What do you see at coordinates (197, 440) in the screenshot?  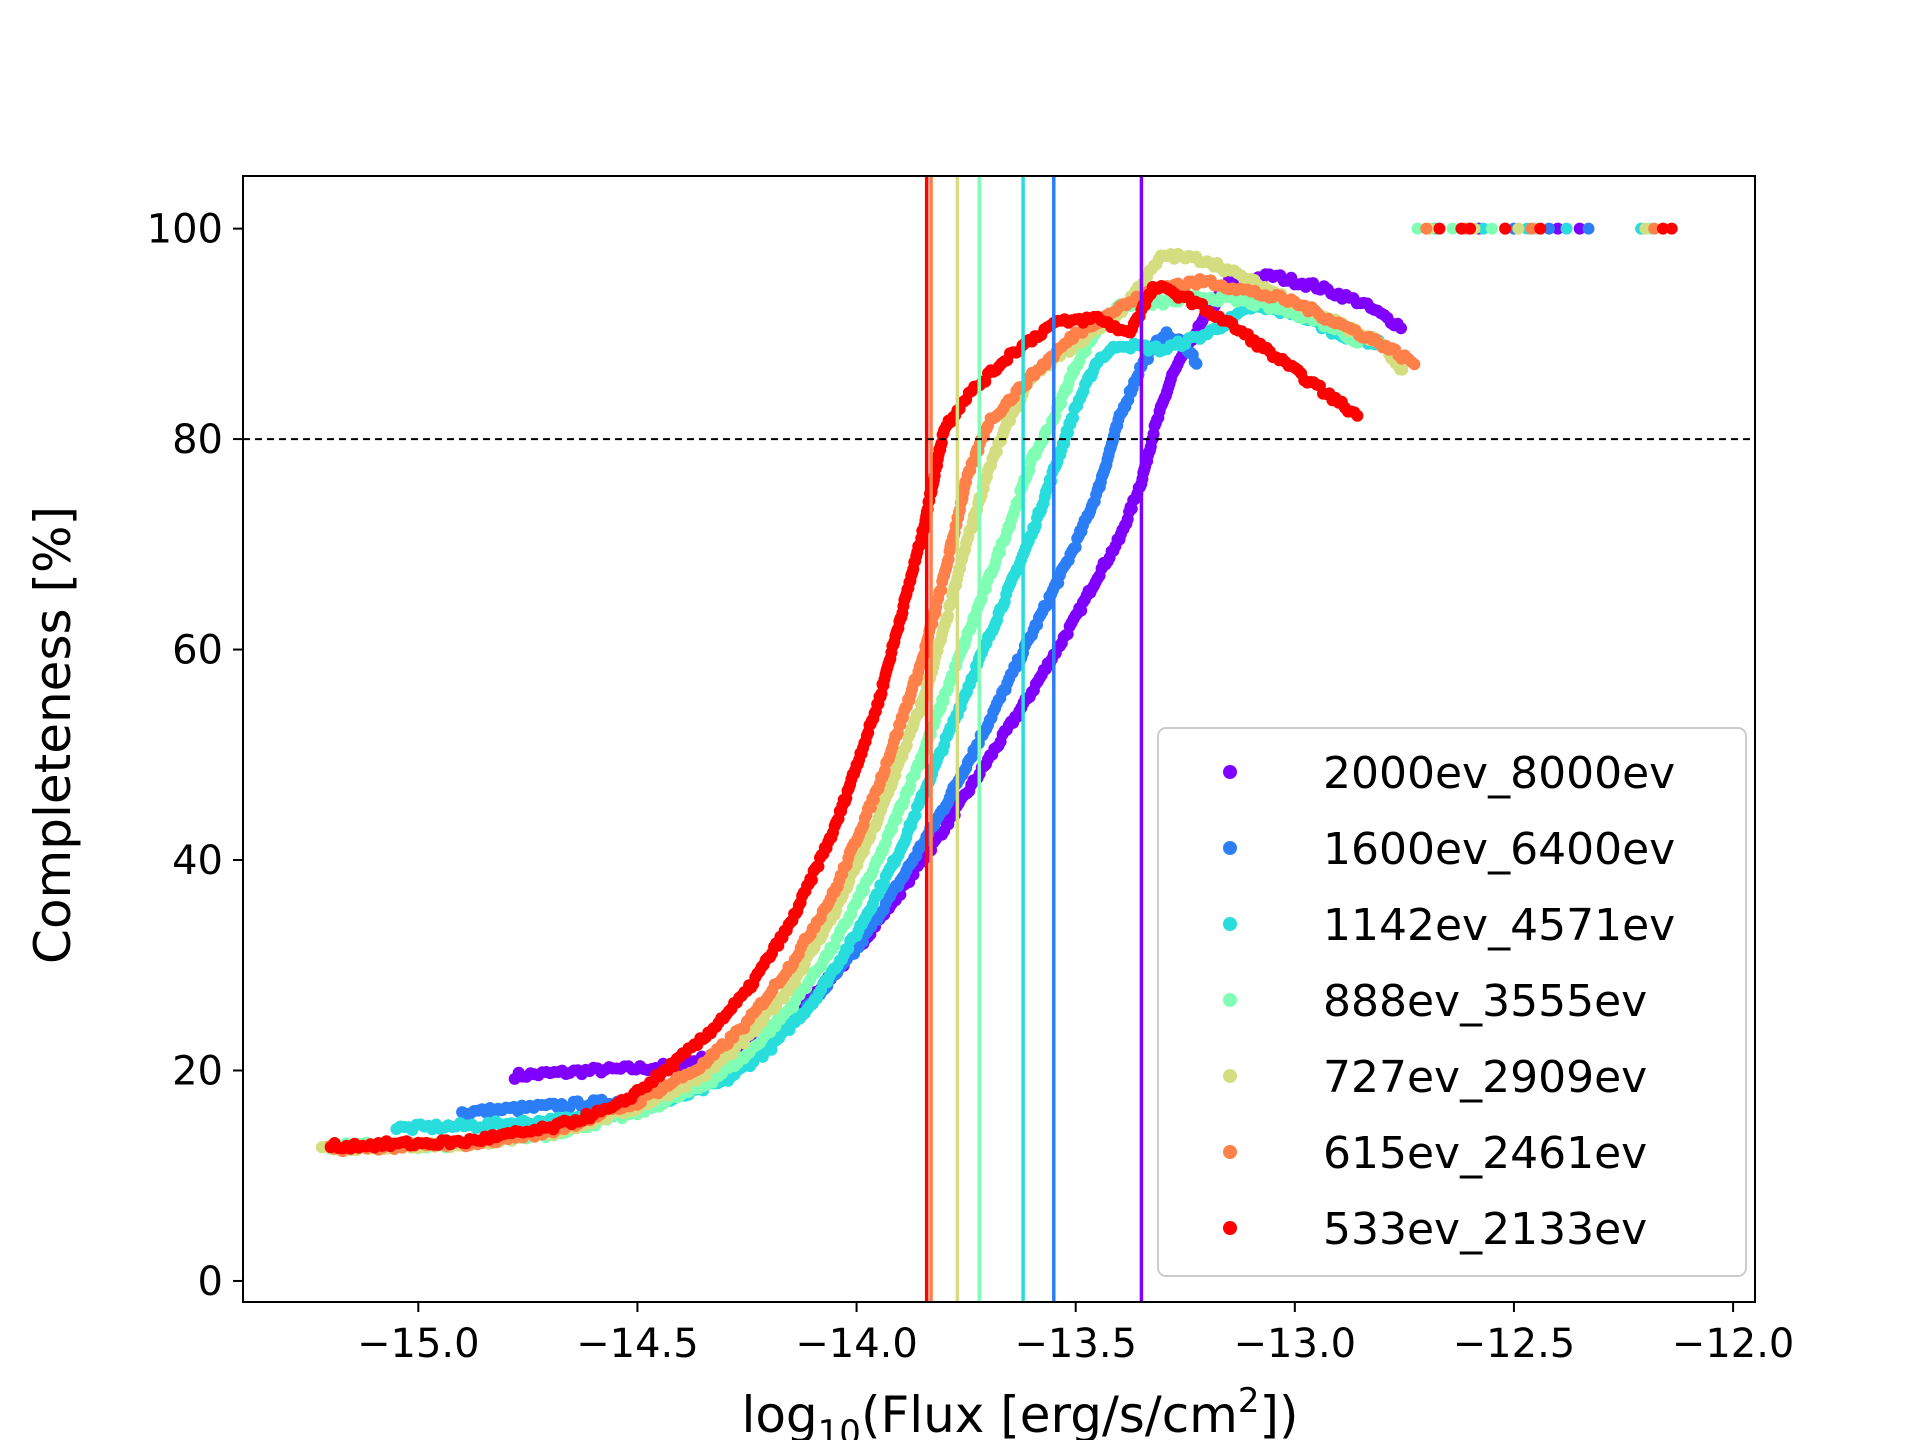 I see `y-tick-label: 80` at bounding box center [197, 440].